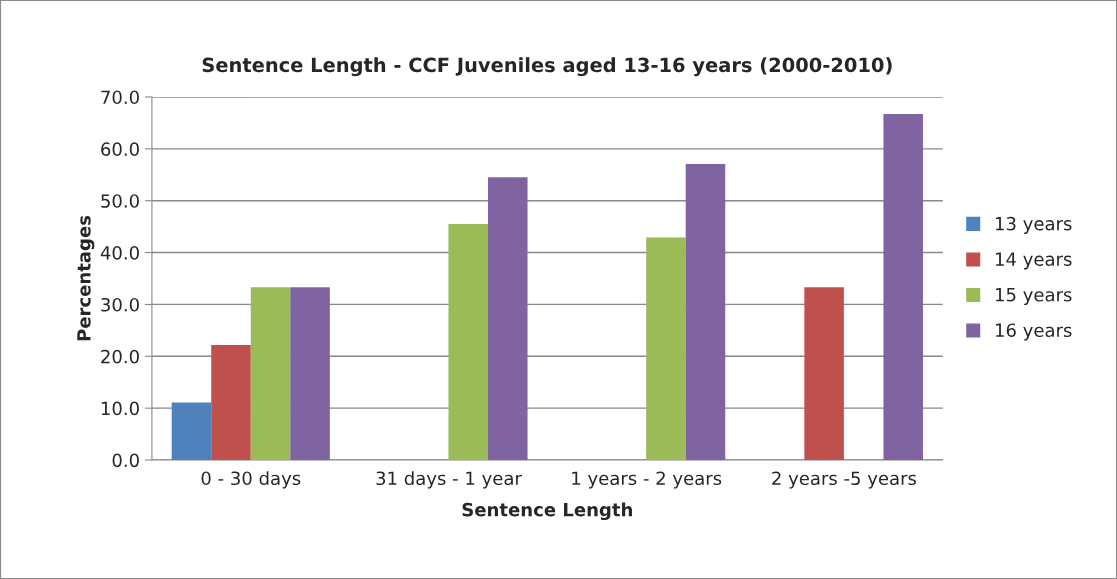 The image size is (1117, 579). Describe the element at coordinates (86, 278) in the screenshot. I see `y-axis-title: Percentages` at that location.